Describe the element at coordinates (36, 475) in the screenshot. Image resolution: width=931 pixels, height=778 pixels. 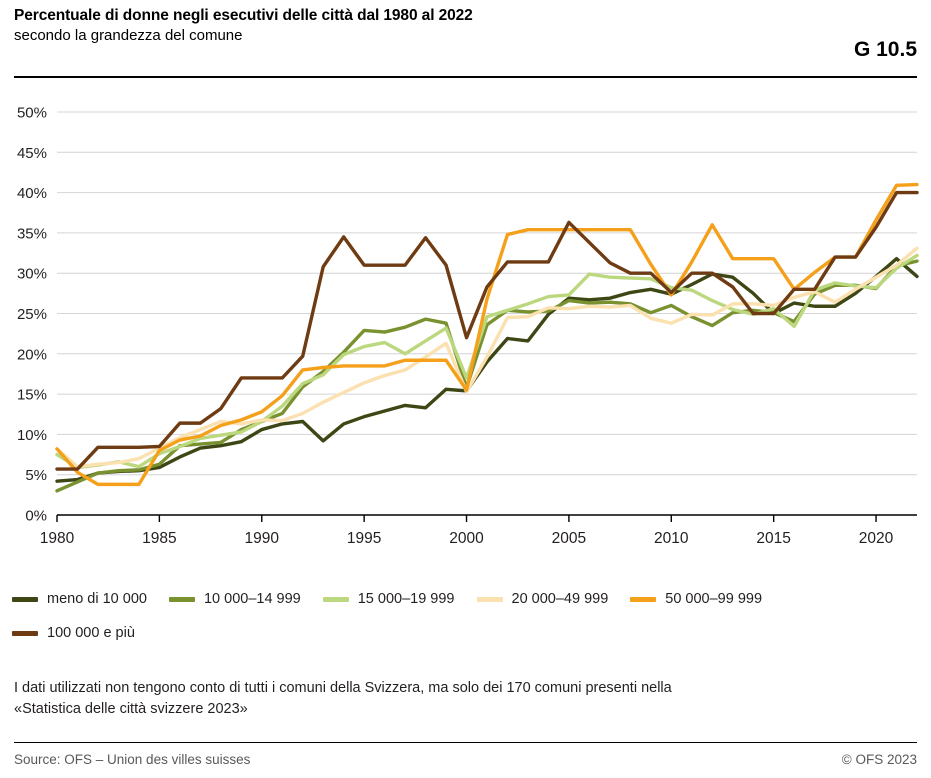
I see `y-axis-tick-label: 5%` at that location.